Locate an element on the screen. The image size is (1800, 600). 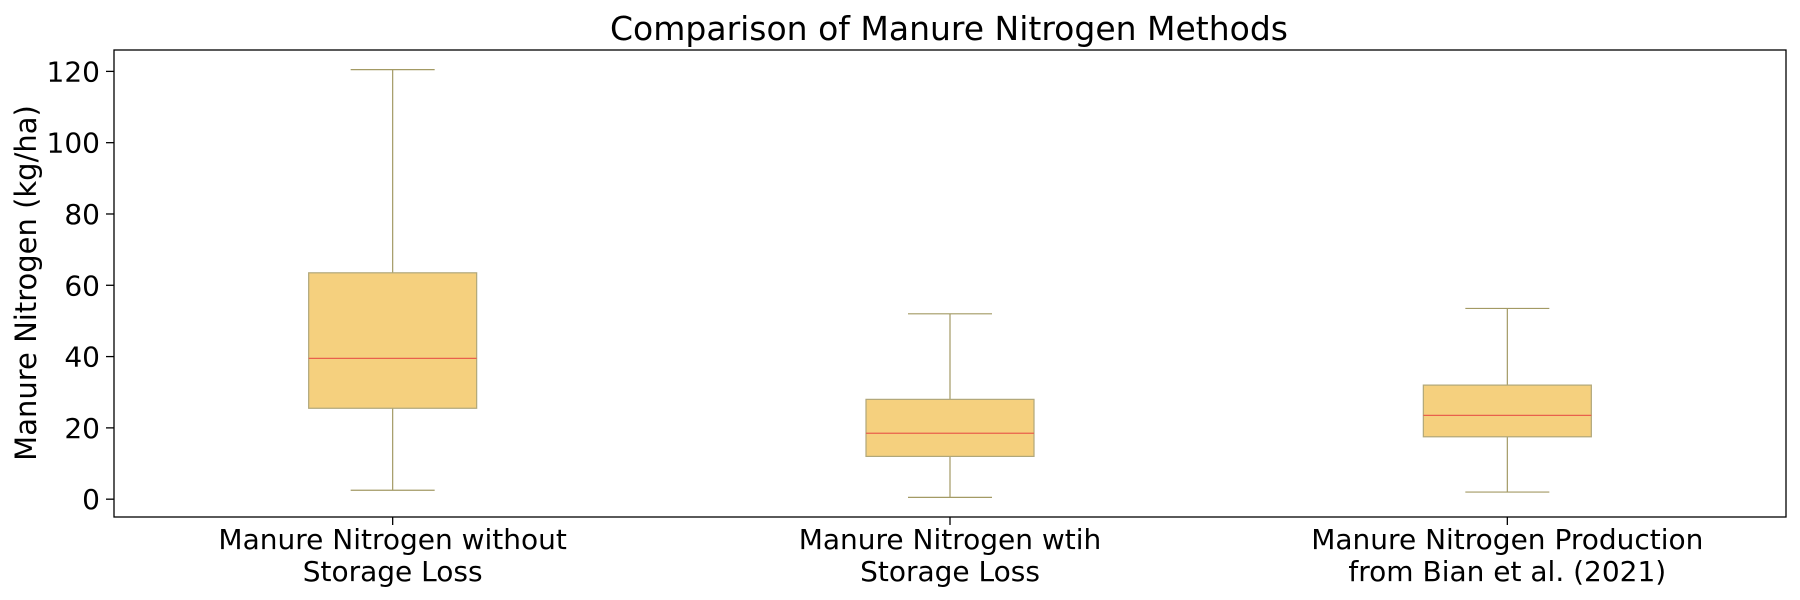
y-tick-label-100: 100 is located at coordinates (73, 143).